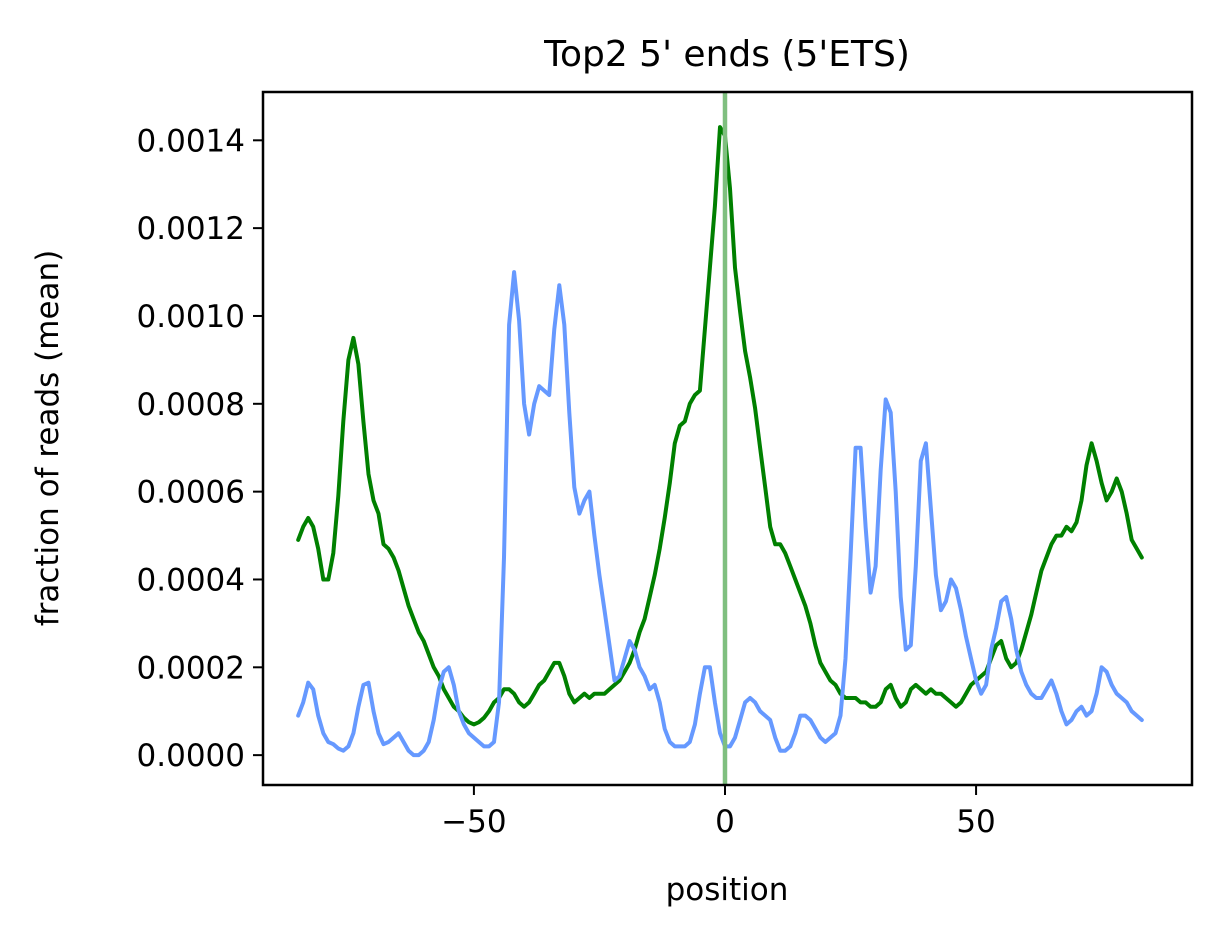  What do you see at coordinates (191, 493) in the screenshot?
I see `y-tick-label: 0.0006` at bounding box center [191, 493].